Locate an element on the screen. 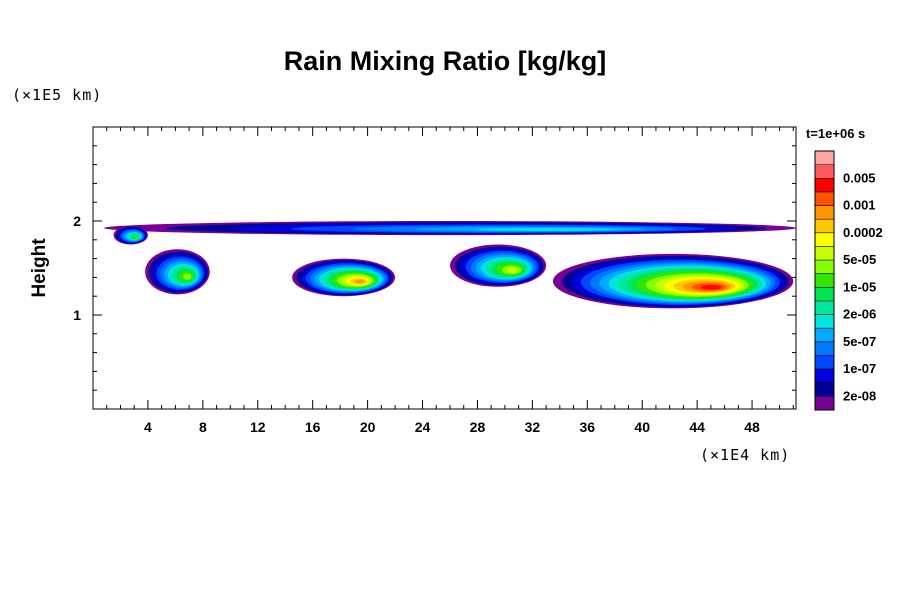 This screenshot has height=600, width=900. colorbar-label: 2e-06 is located at coordinates (859, 314).